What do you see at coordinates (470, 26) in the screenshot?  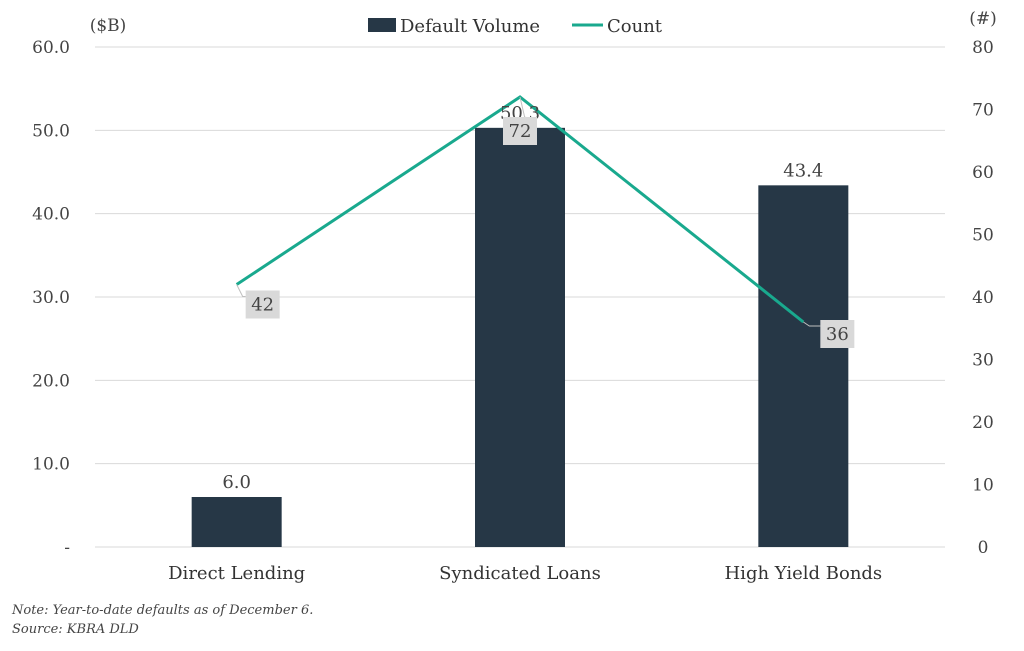 I see `legend-label-bar: Default Volume` at bounding box center [470, 26].